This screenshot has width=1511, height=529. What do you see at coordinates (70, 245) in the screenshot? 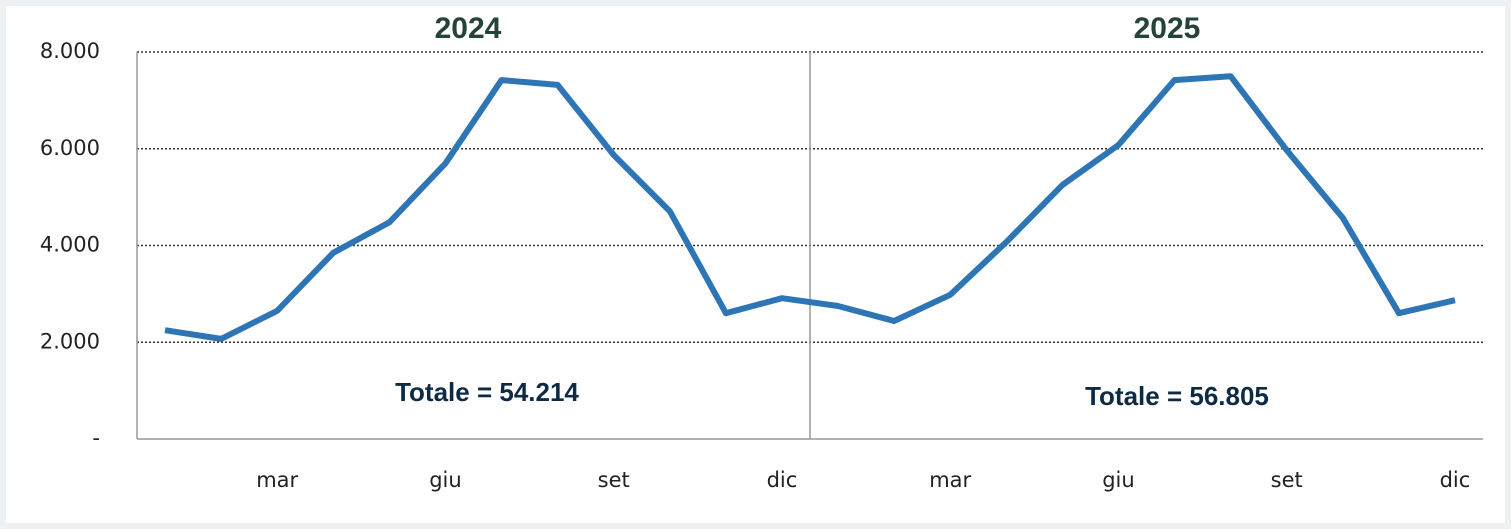
I see `y-tick-label: 4.000` at bounding box center [70, 245].